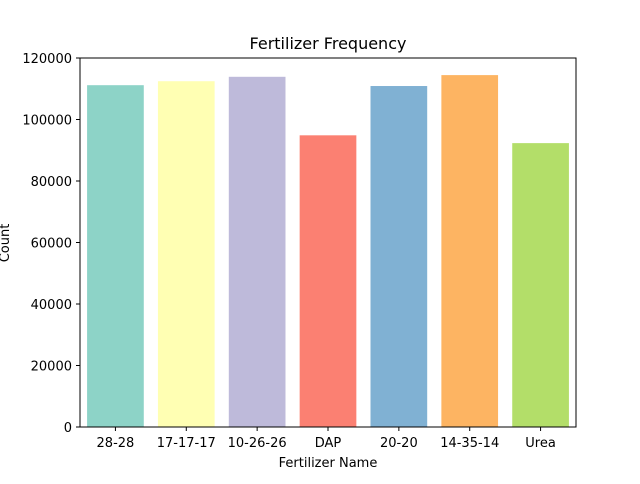 The width and height of the screenshot is (640, 484). I want to click on y-tick-label: 60000, so click(51, 244).